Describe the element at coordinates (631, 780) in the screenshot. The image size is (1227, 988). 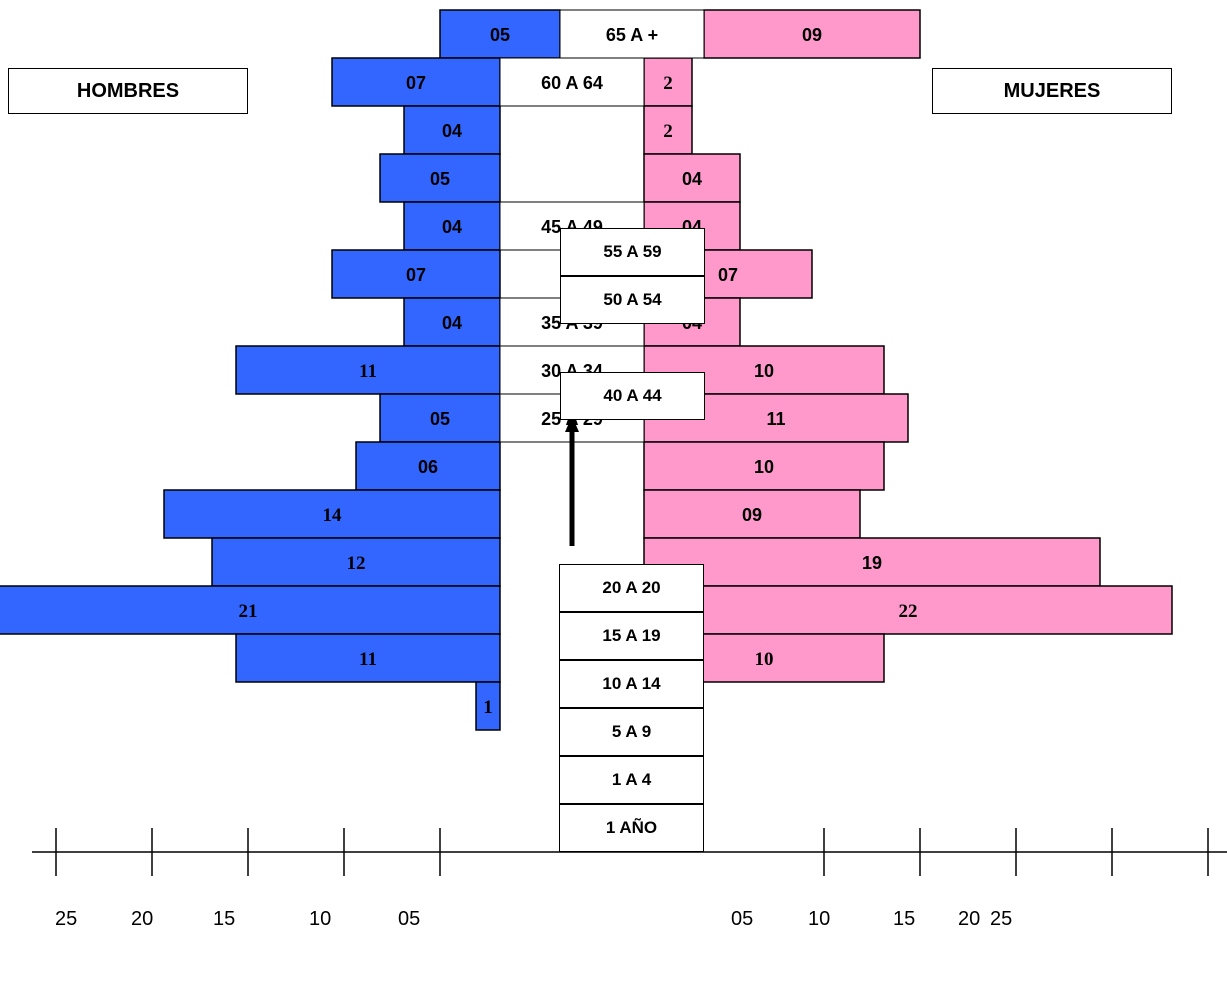
I see `age-label-1-4: 1 A 4` at that location.